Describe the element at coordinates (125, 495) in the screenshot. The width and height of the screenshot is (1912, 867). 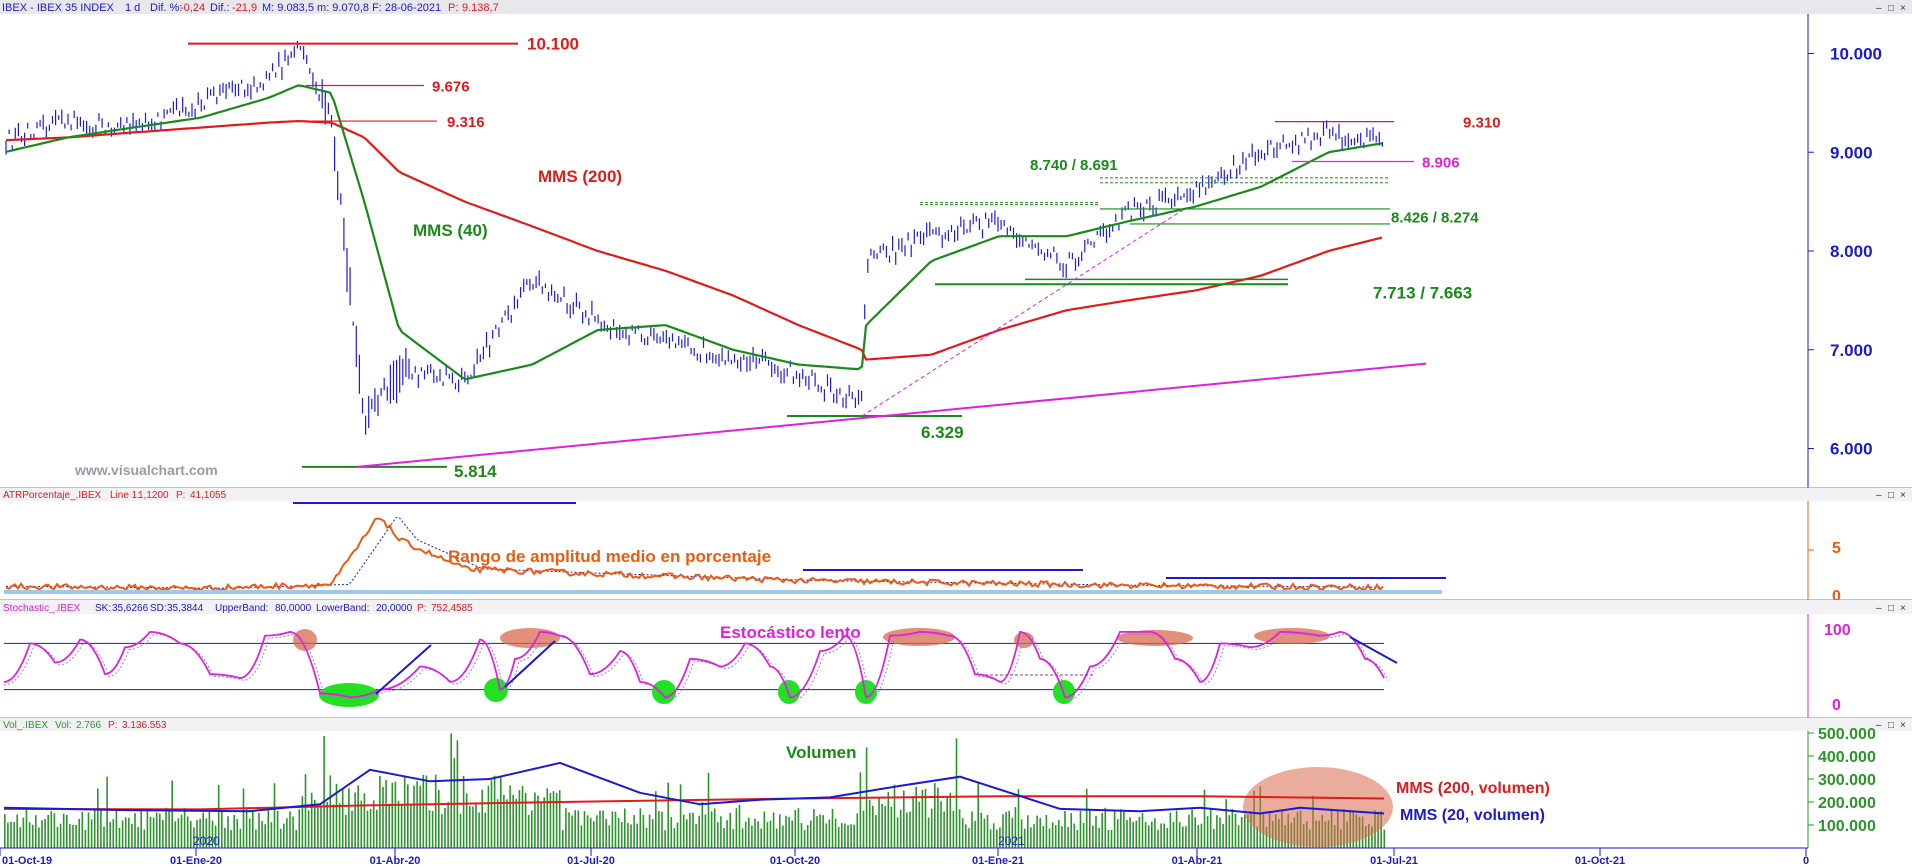
I see `atr-header-line-label: Line 1:` at that location.